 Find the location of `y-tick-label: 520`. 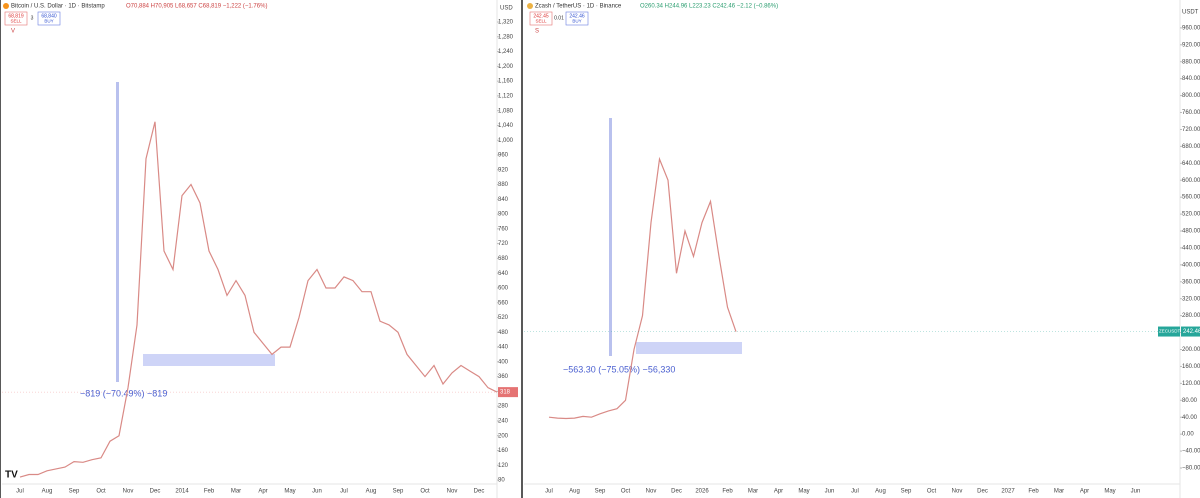

y-tick-label: 520 is located at coordinates (503, 318).